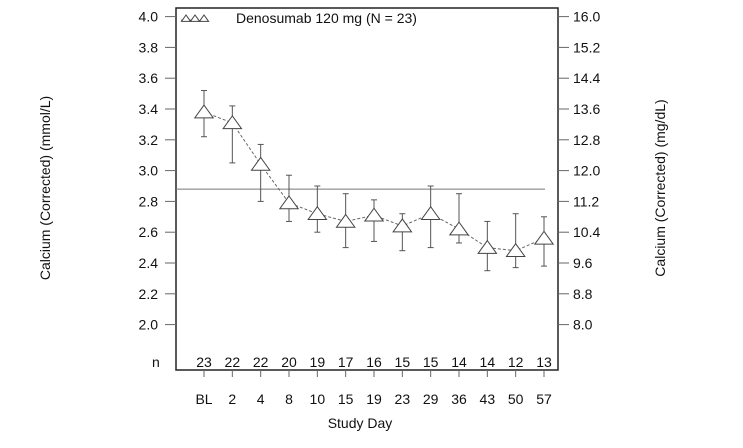 This screenshot has height=448, width=743. I want to click on y-tick-label-right: 11.2, so click(586, 201).